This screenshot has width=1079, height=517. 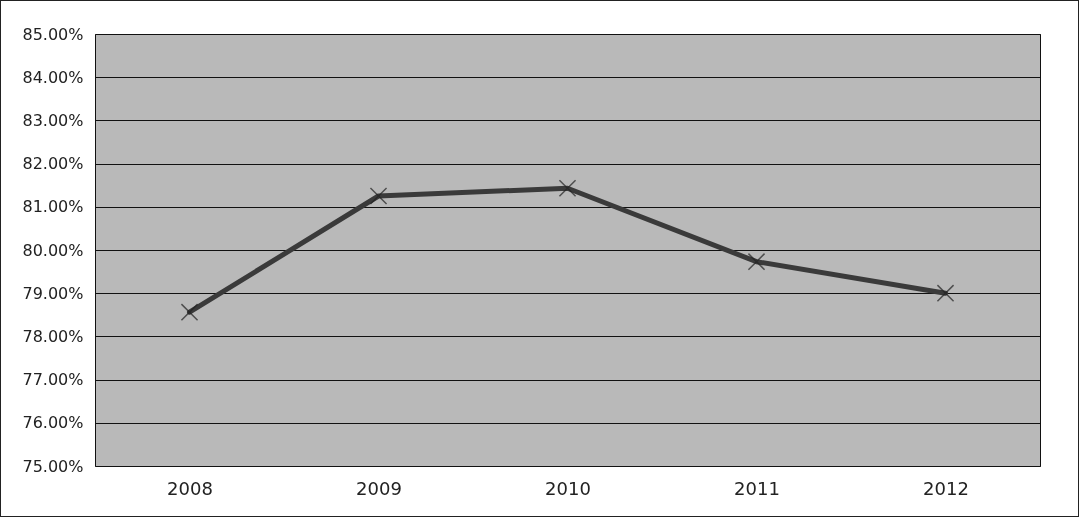 What do you see at coordinates (53, 34) in the screenshot?
I see `y-tick-label: 85.00%` at bounding box center [53, 34].